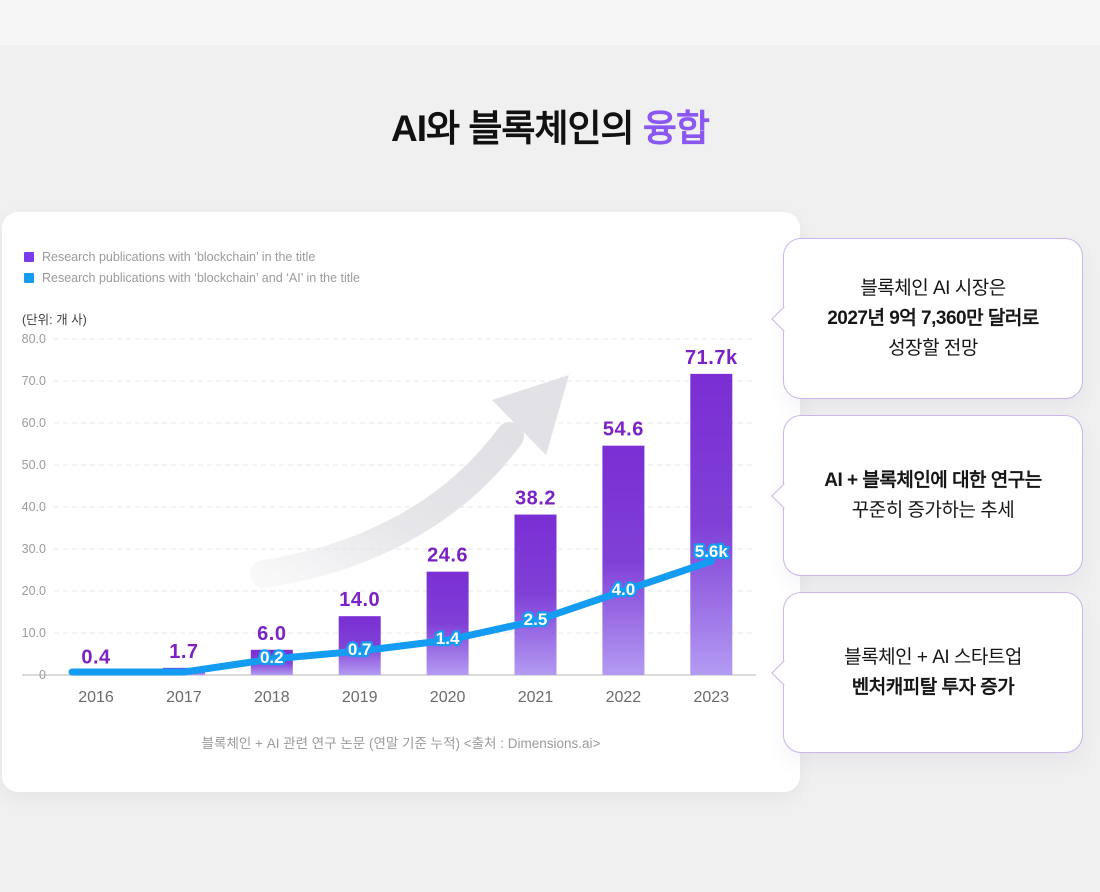  I want to click on x-tick-label: 2022, so click(624, 697).